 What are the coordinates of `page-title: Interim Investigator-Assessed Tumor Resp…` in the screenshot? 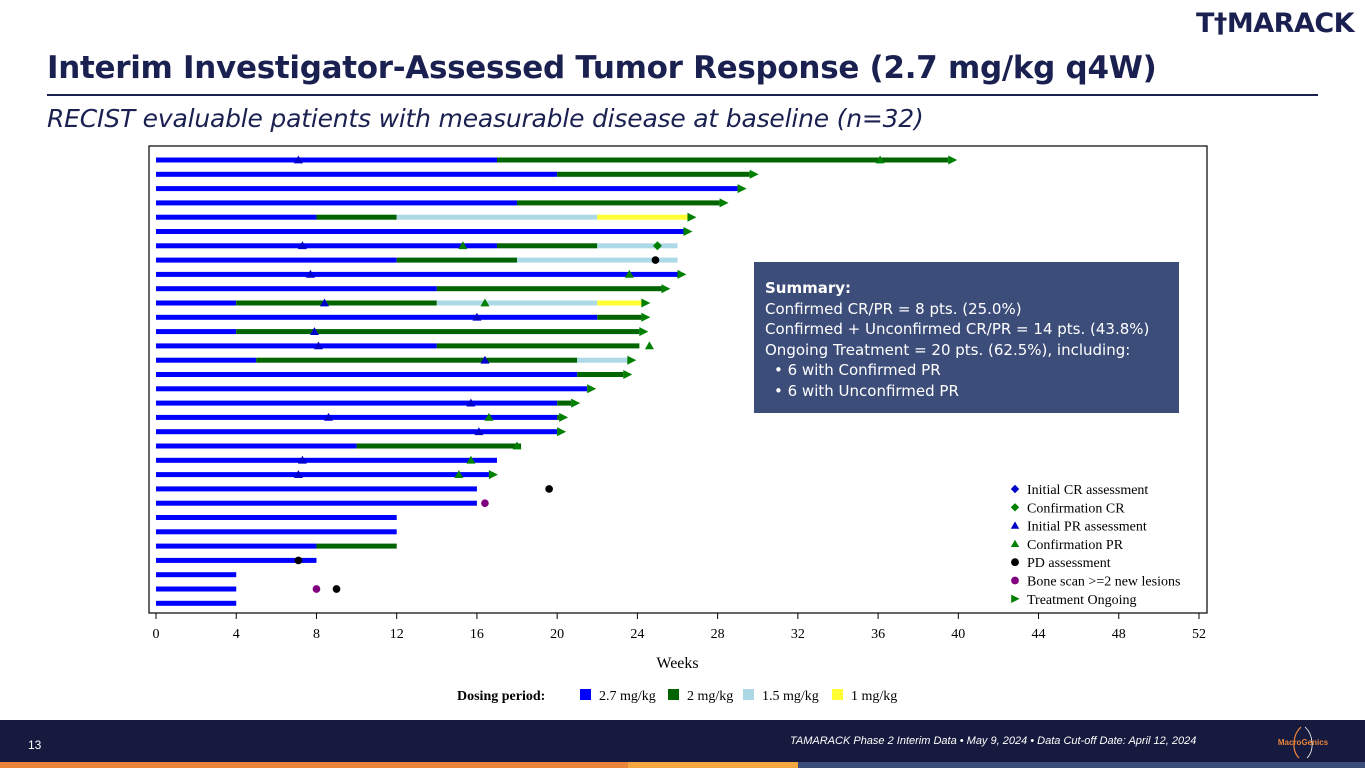 It's located at (602, 68).